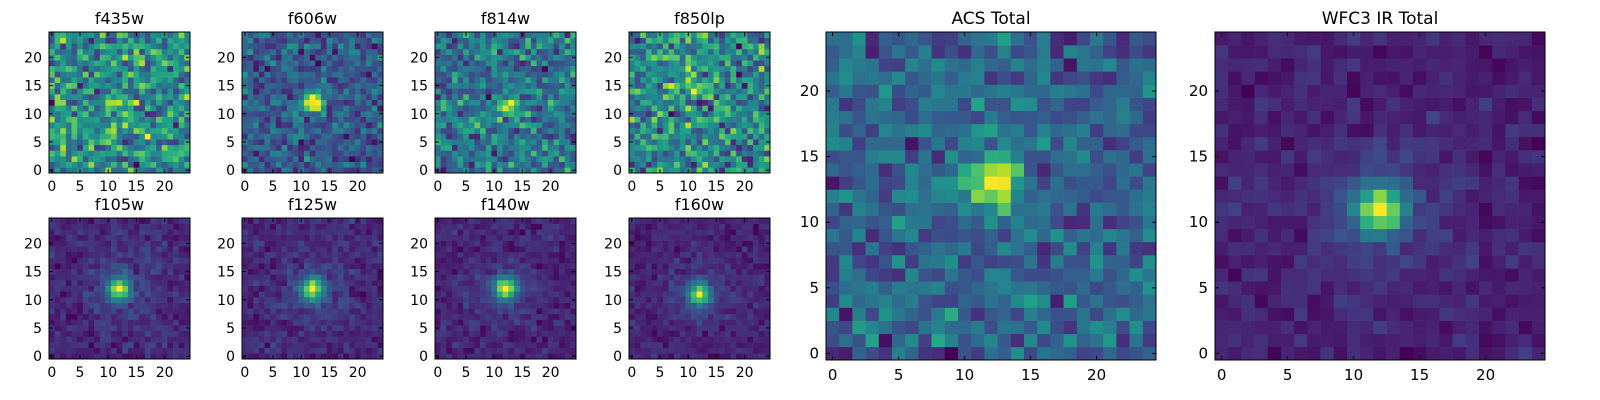 Image resolution: width=1600 pixels, height=400 pixels. What do you see at coordinates (230, 171) in the screenshot?
I see `y-tick-label: 0` at bounding box center [230, 171].